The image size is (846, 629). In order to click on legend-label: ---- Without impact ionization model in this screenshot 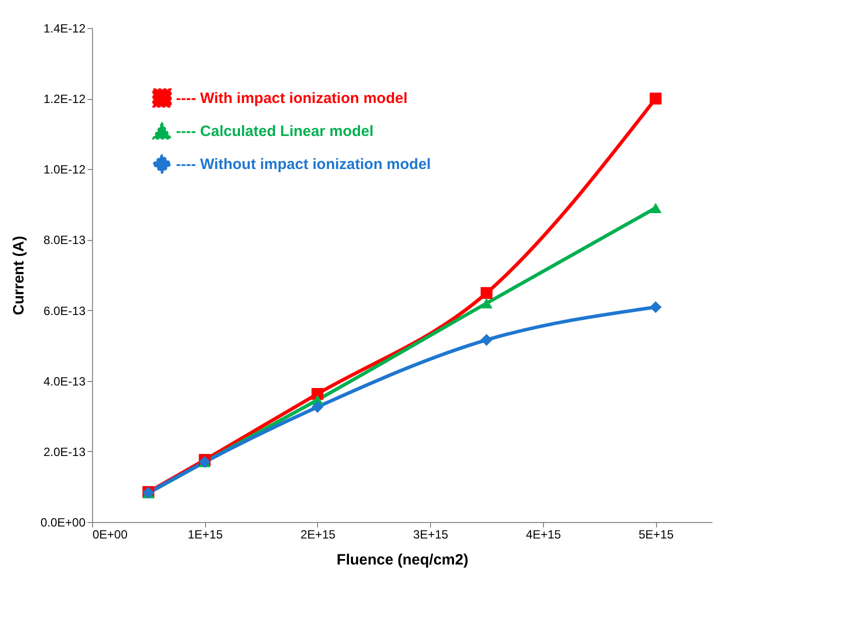, I will do `click(303, 164)`.